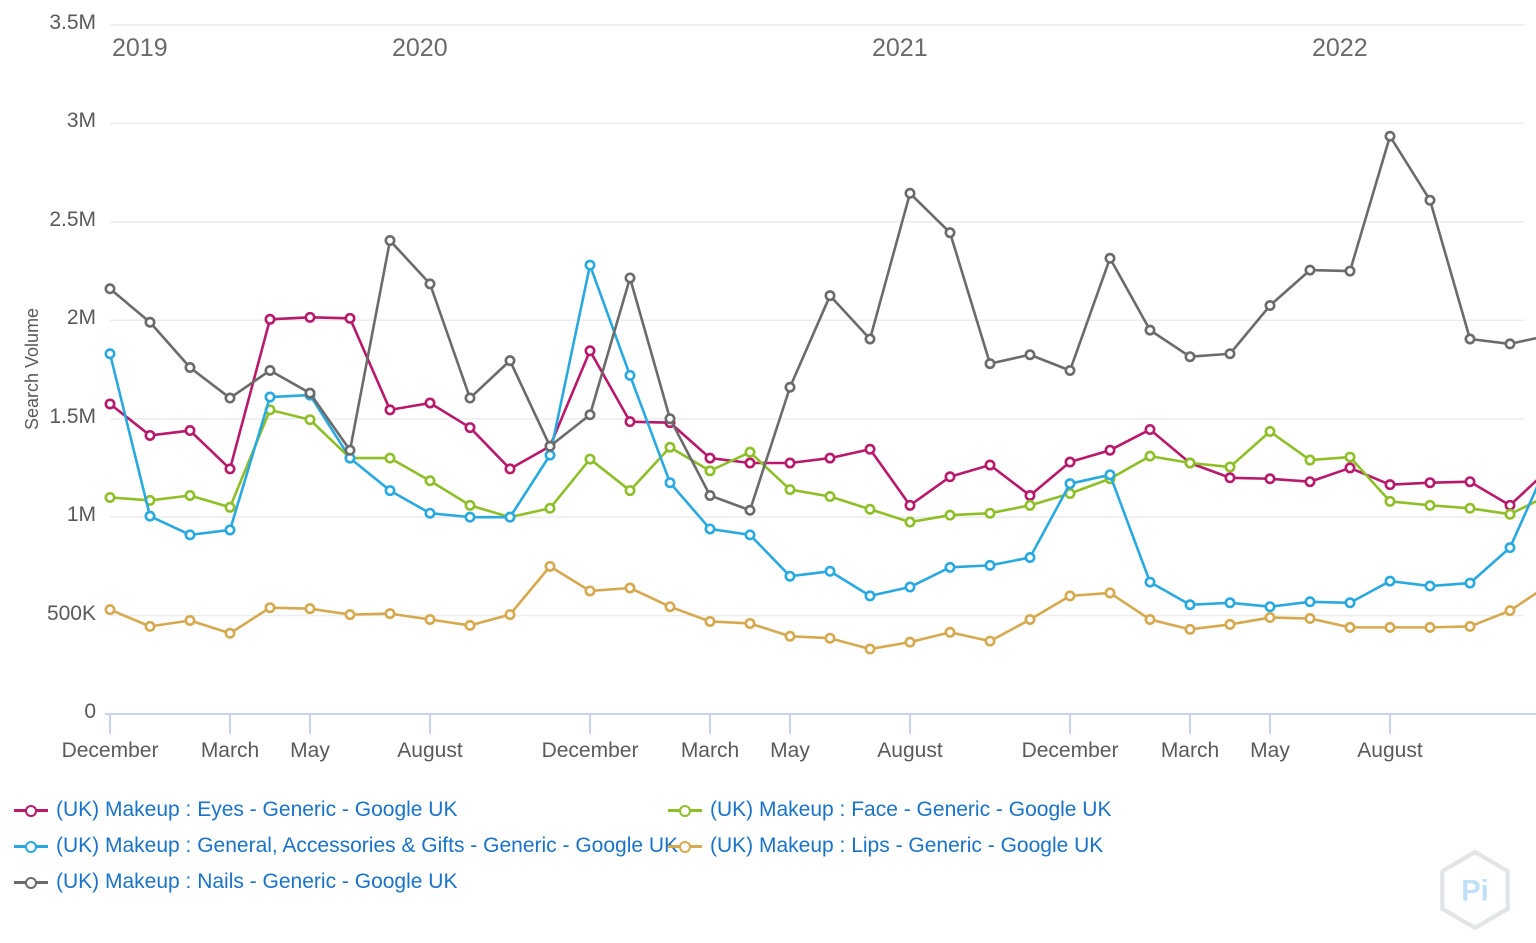 The width and height of the screenshot is (1536, 943). What do you see at coordinates (257, 809) in the screenshot?
I see `legend-item-label: (UK) Makeup : Eyes - Generic - Google UK` at bounding box center [257, 809].